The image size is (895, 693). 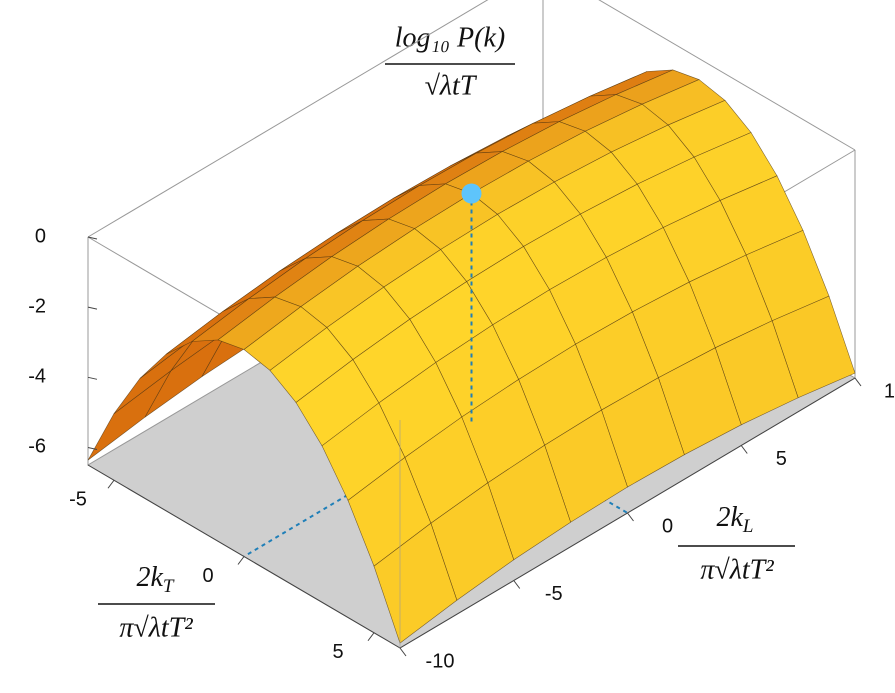 What do you see at coordinates (450, 37) in the screenshot?
I see `z-axis-label-numerator: log₁₀ P(k)` at bounding box center [450, 37].